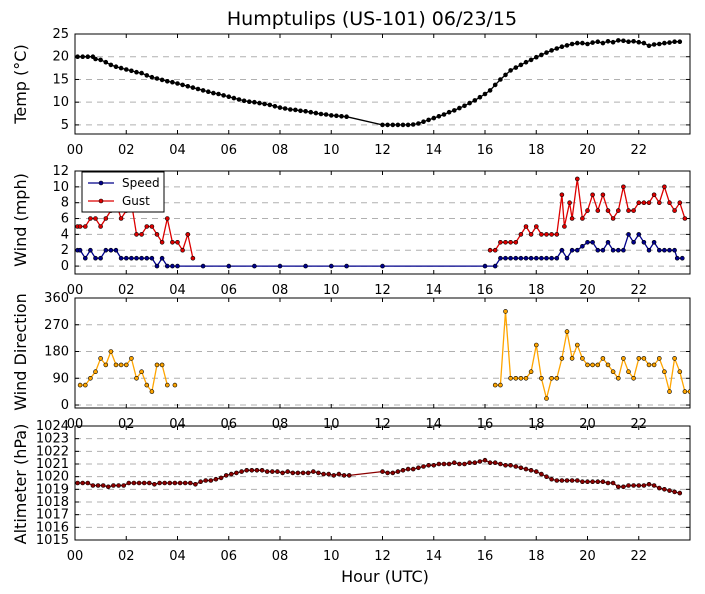 Image resolution: width=705 pixels, height=594 pixels. Describe the element at coordinates (52, 426) in the screenshot. I see `y-tick-label: 1024` at that location.